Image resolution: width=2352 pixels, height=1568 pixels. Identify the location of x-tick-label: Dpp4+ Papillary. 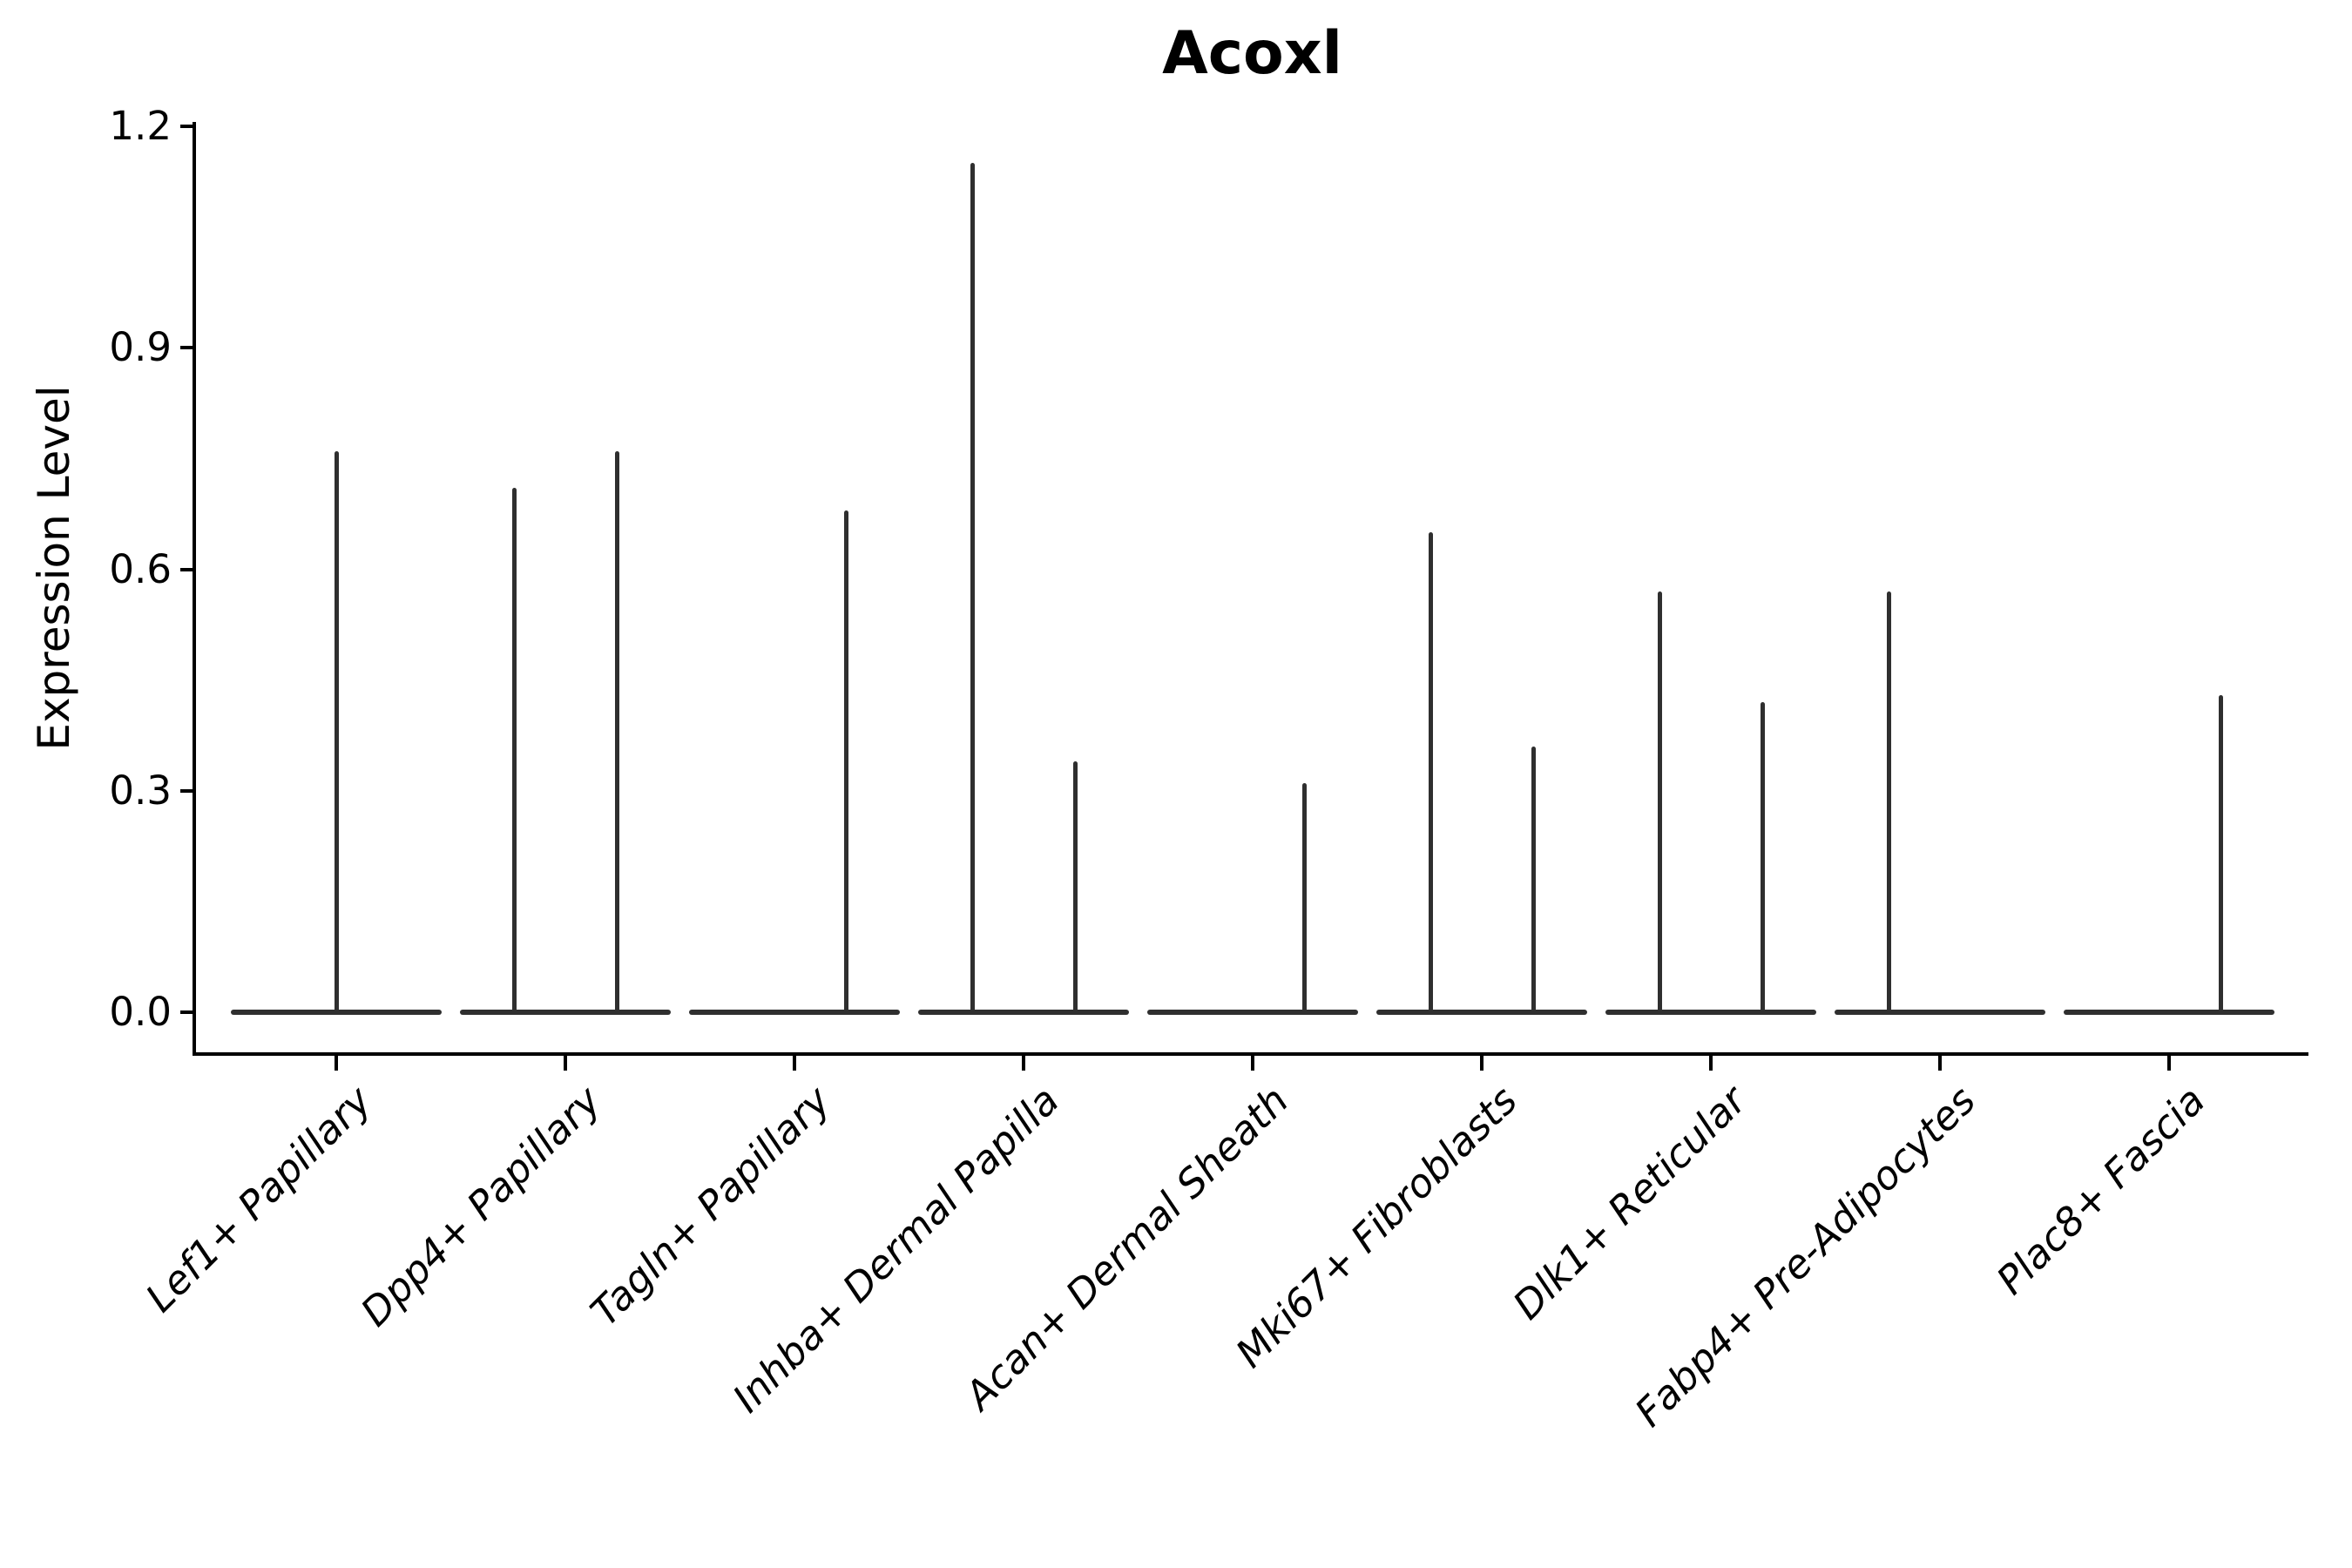
(481, 1206).